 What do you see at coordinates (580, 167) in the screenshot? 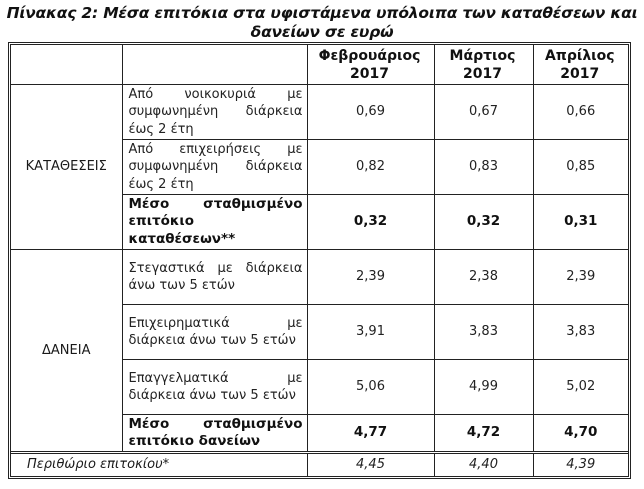
I see `cell-value: 0,85` at bounding box center [580, 167].